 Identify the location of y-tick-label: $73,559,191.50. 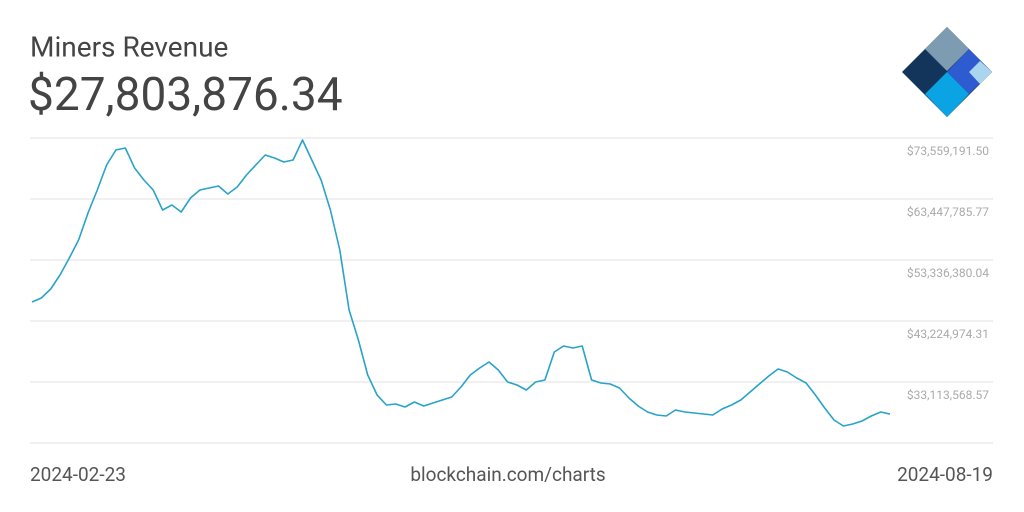
(948, 151).